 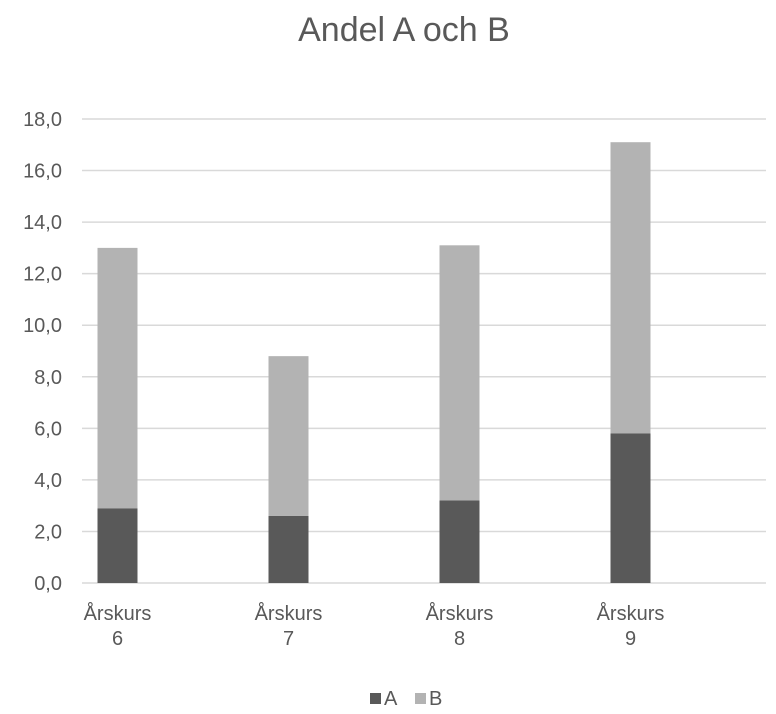 I want to click on y-tick-label: 6,0, so click(x=48, y=429).